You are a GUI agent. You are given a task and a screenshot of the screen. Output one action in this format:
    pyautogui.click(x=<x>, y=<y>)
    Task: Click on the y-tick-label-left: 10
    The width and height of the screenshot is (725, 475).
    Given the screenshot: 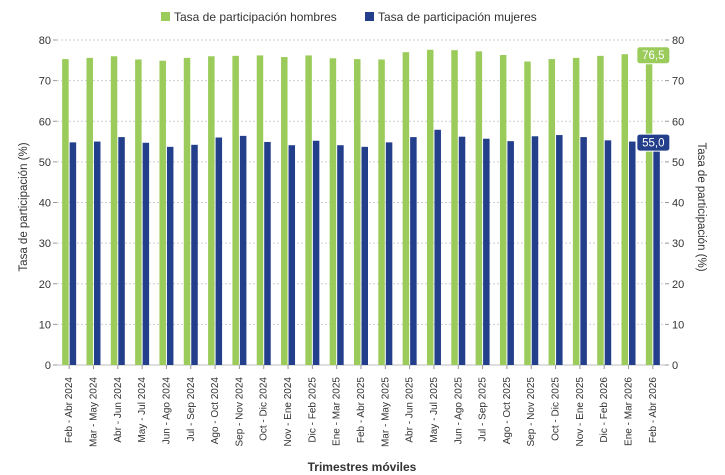 What is the action you would take?
    pyautogui.click(x=45, y=325)
    